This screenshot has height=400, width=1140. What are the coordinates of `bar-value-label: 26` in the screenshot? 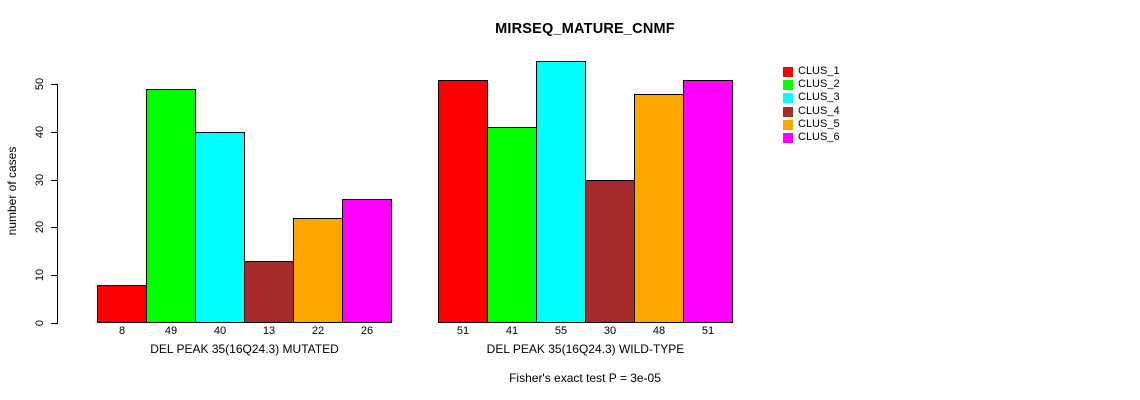 It's located at (367, 331).